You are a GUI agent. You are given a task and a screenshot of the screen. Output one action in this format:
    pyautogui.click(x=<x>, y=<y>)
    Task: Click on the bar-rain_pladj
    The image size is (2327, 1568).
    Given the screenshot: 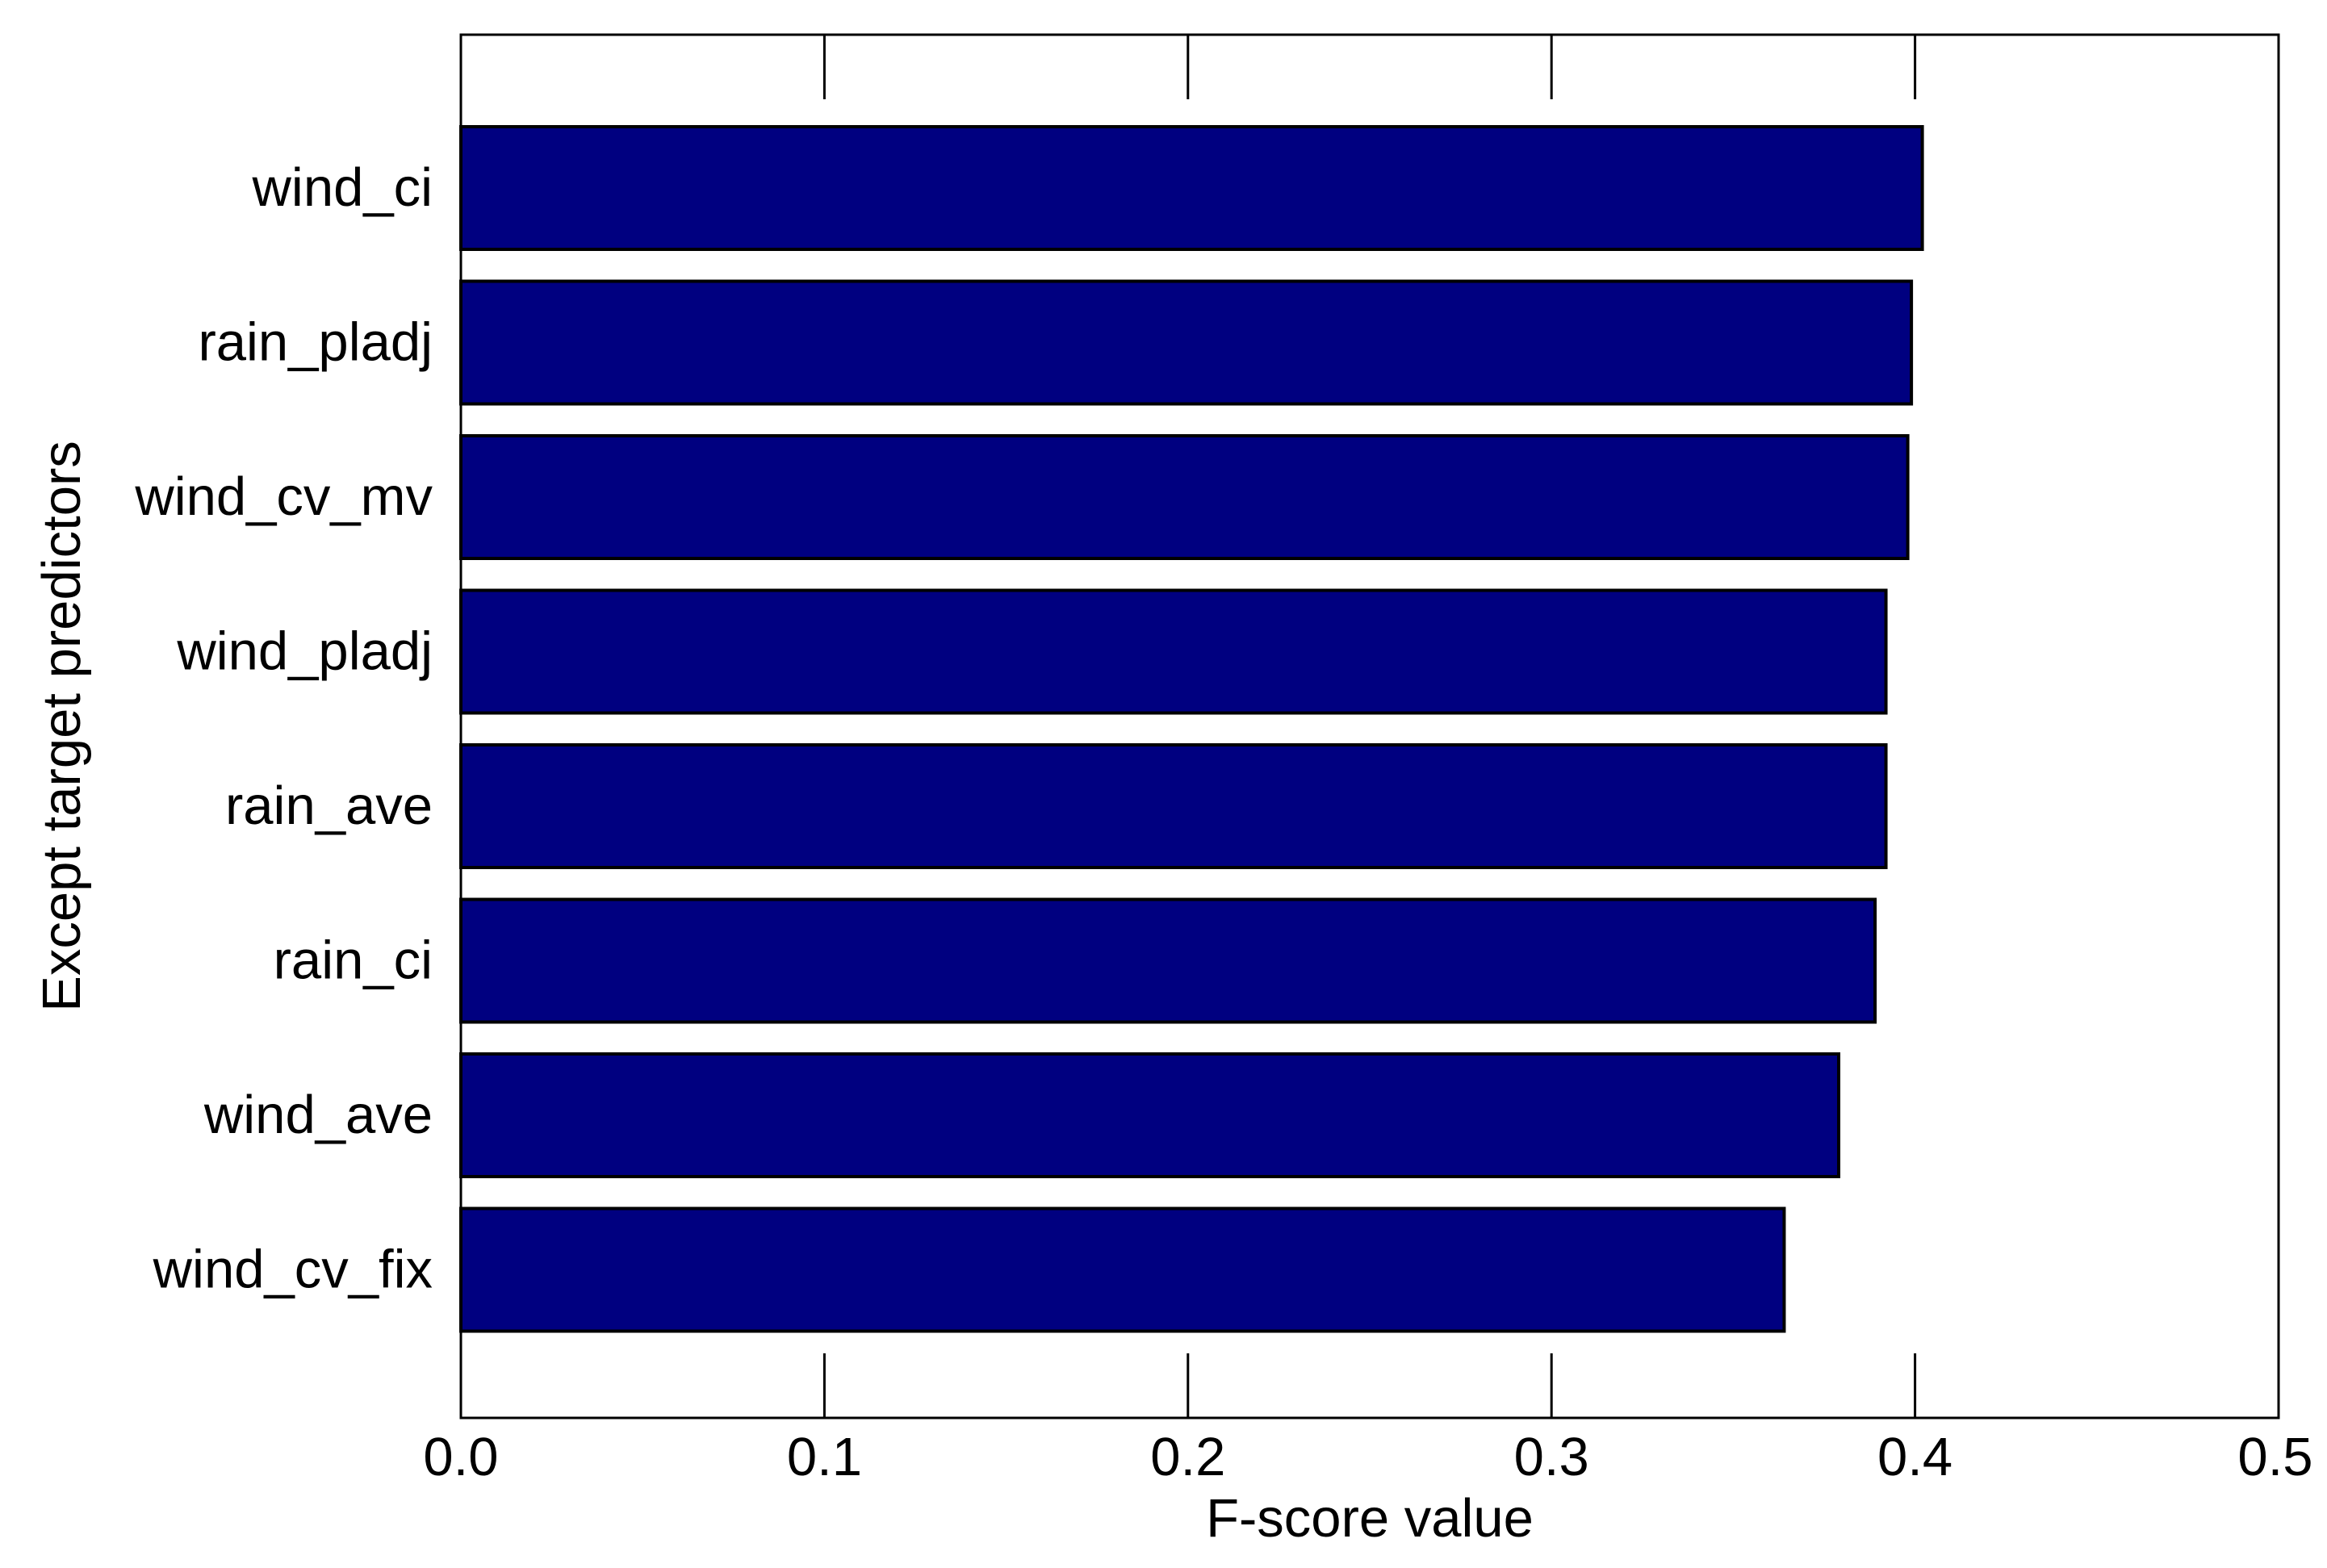 What is the action you would take?
    pyautogui.click(x=1186, y=342)
    